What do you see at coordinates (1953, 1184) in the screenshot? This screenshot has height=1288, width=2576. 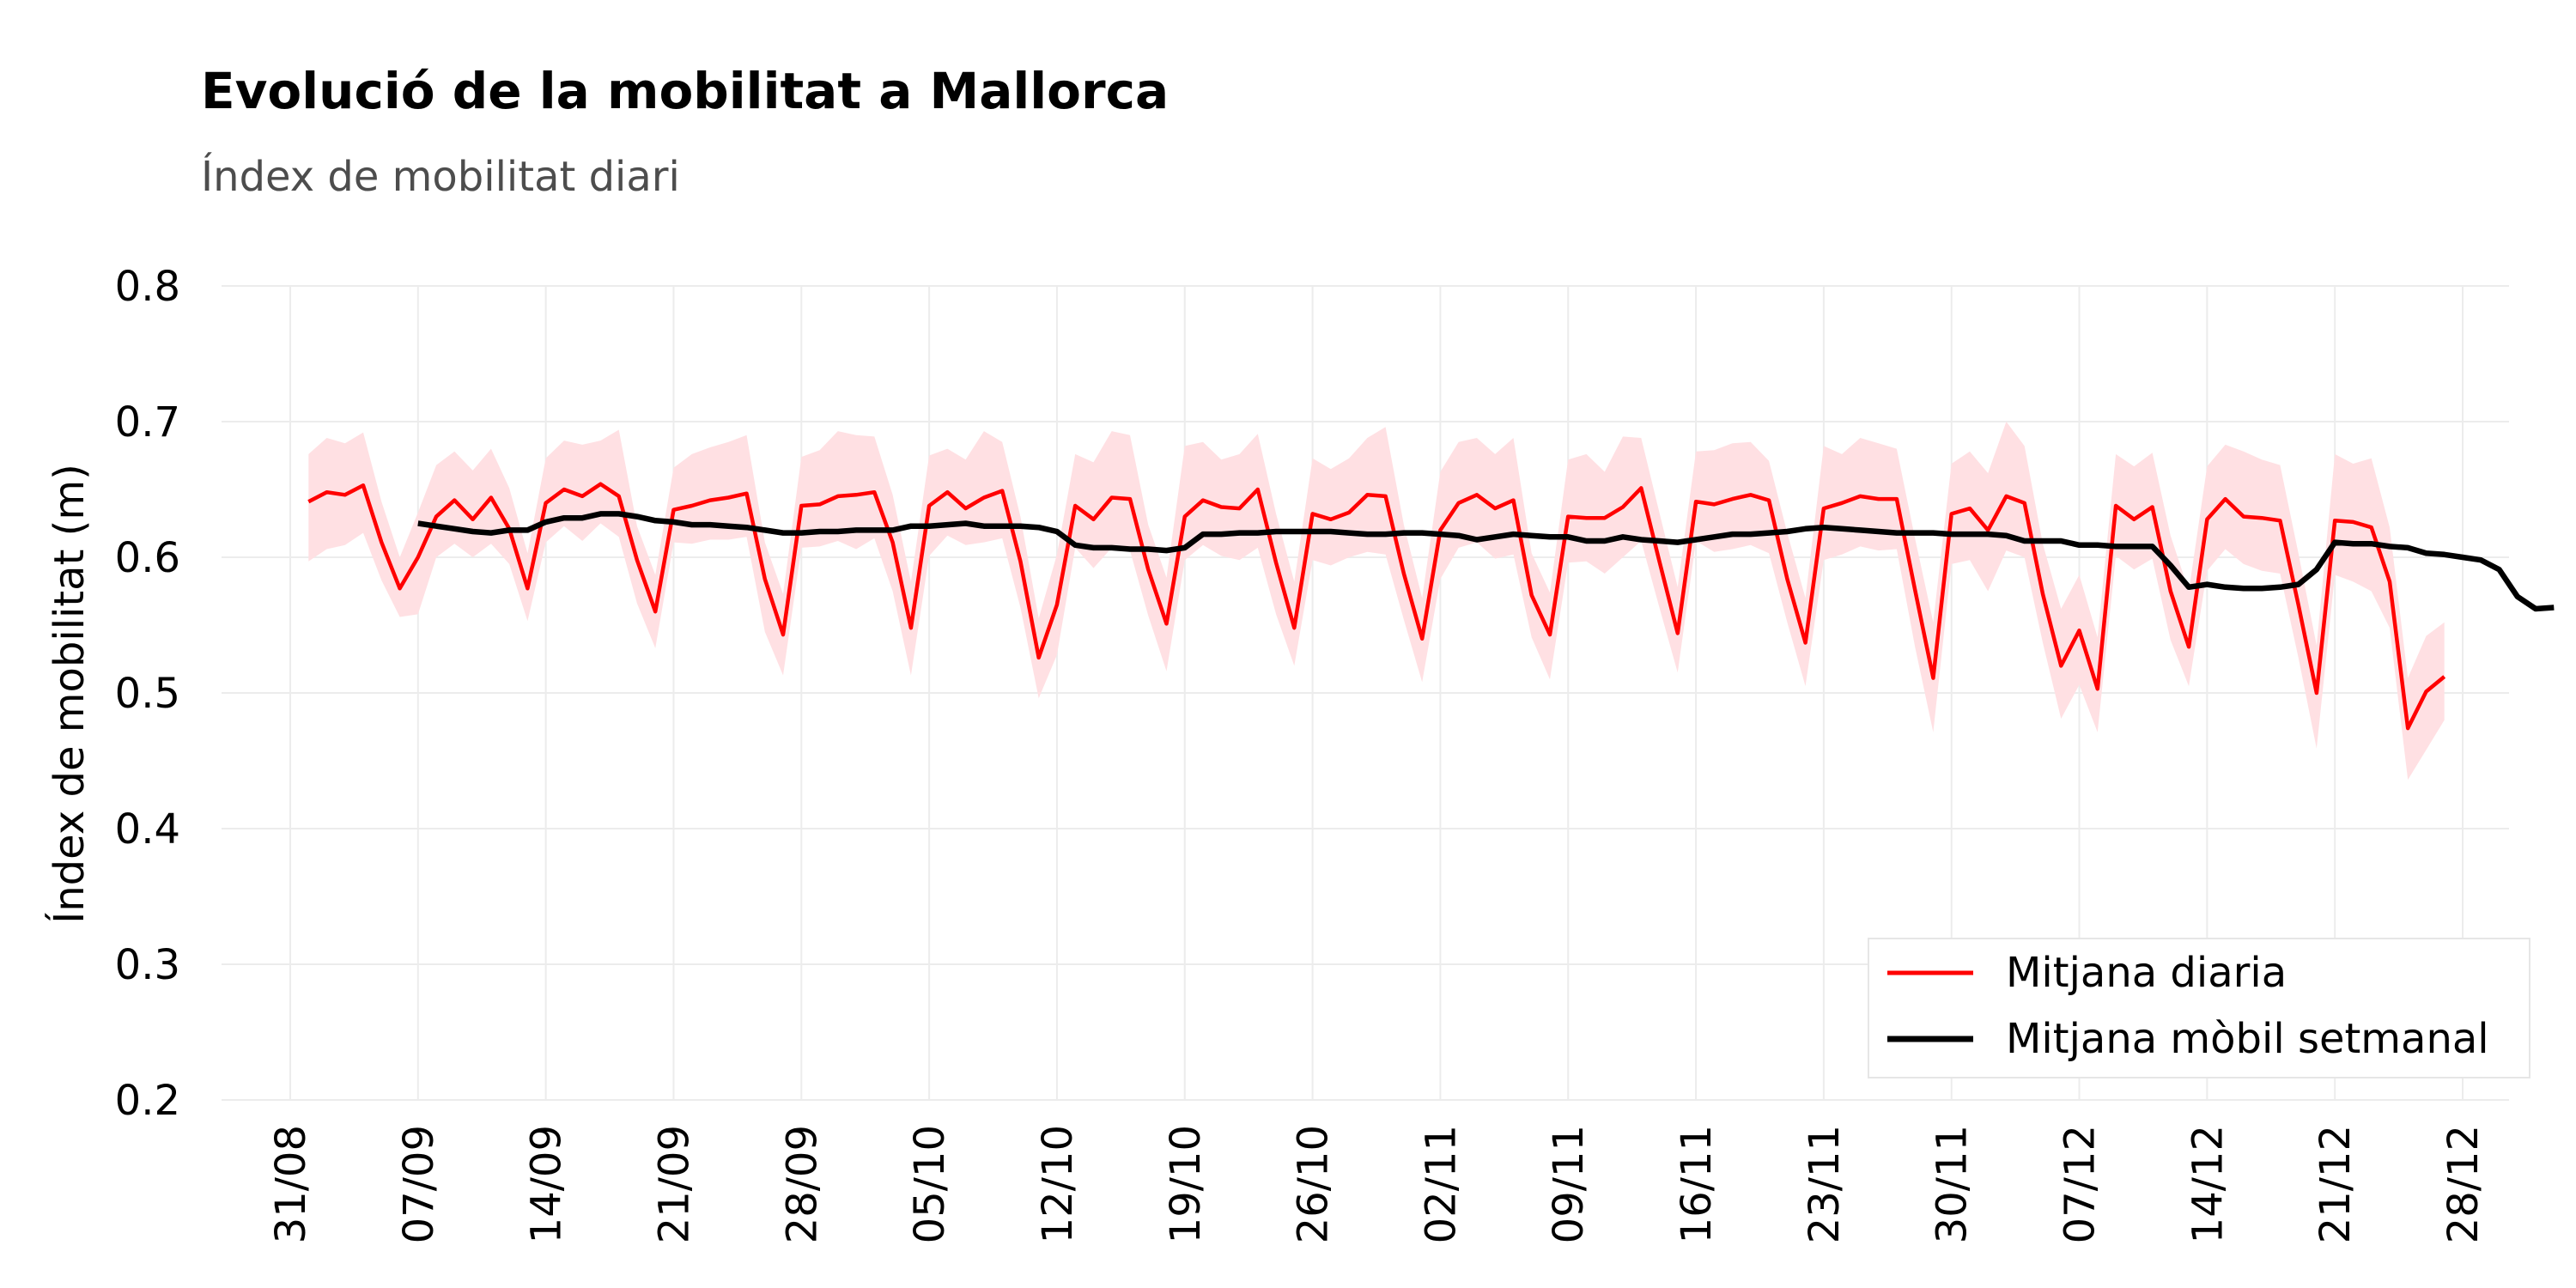 I see `x-tick-label: 30/11` at bounding box center [1953, 1184].